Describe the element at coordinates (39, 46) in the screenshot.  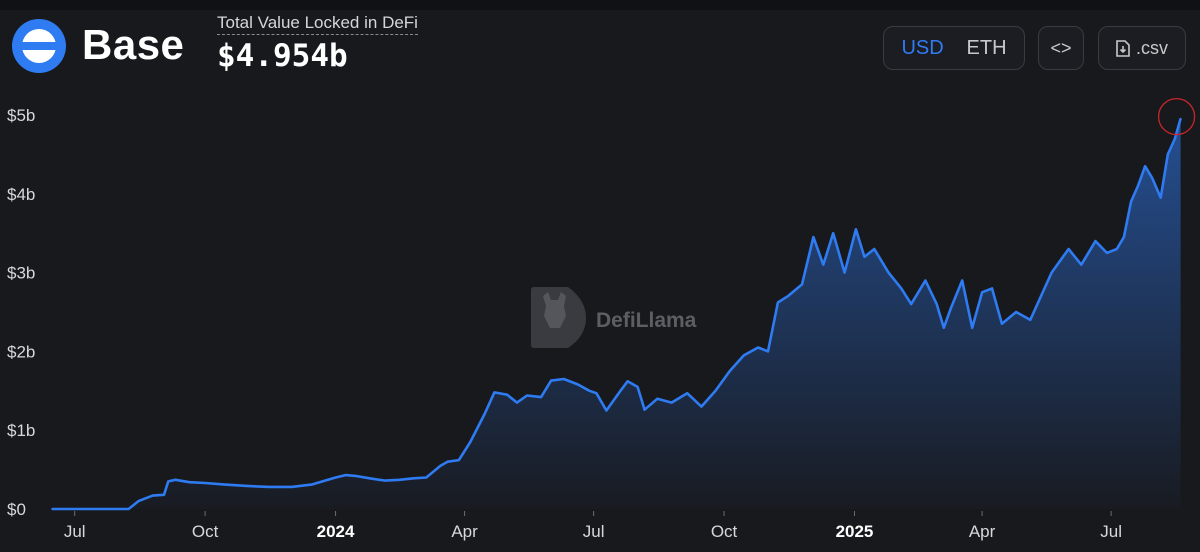
I see `base-logo-icon` at that location.